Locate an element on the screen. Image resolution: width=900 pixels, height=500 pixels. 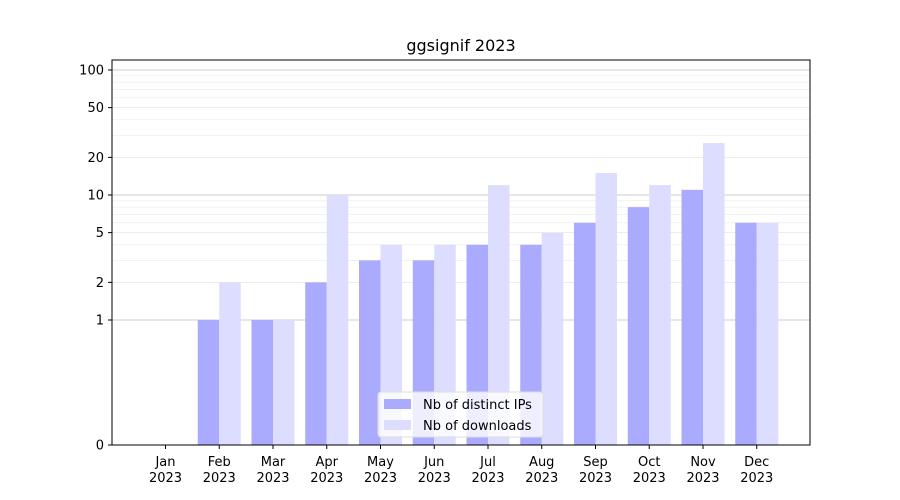
x-tick-label-month: Aug is located at coordinates (541, 462).